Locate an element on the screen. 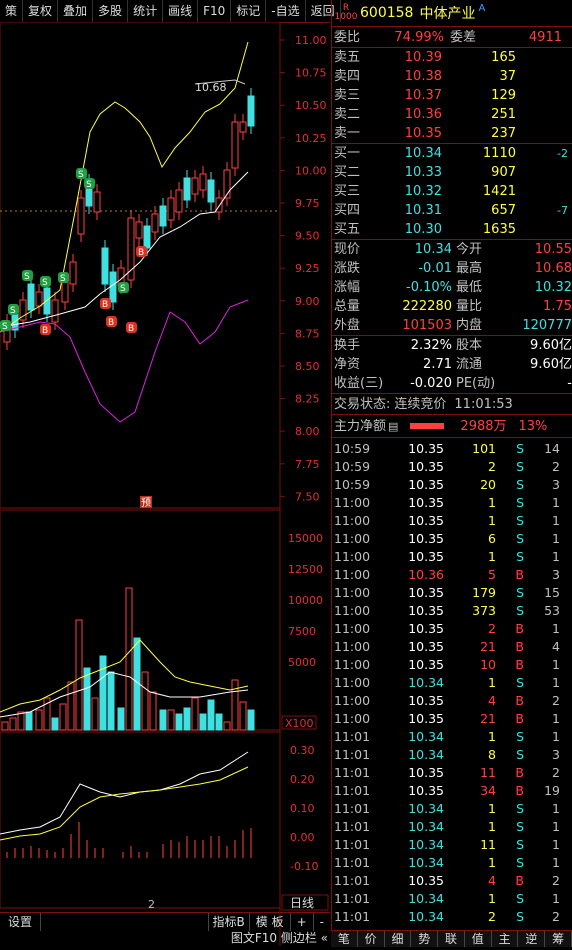  toolbar-back: 返回 is located at coordinates (323, 11).